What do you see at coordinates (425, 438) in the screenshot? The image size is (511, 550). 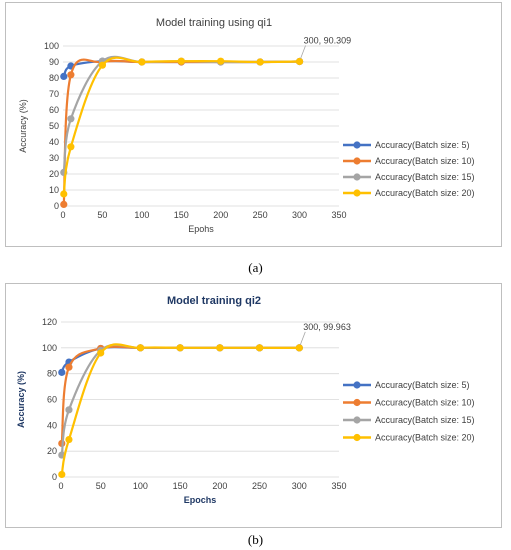 I see `chart-b-legend-label-4: Accuracy(Batch size: 20)` at bounding box center [425, 438].